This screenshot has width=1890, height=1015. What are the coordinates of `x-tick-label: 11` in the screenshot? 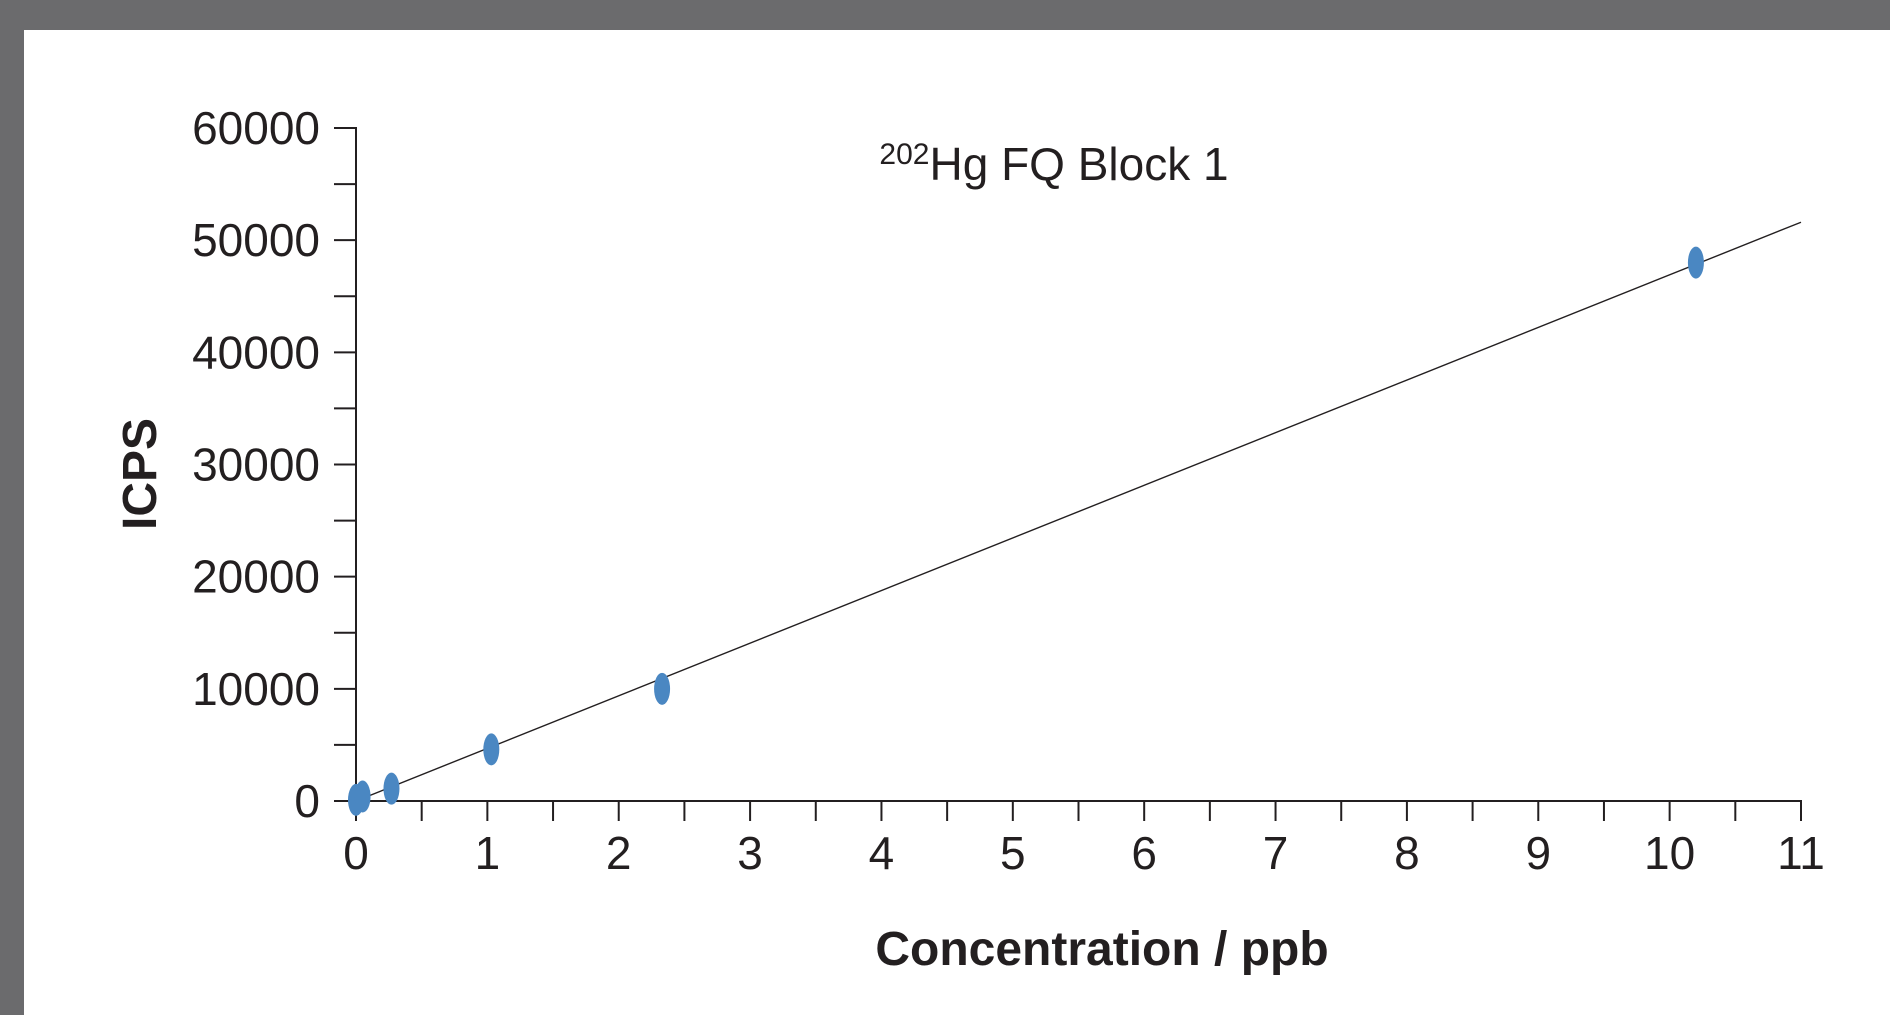 It's located at (1801, 853).